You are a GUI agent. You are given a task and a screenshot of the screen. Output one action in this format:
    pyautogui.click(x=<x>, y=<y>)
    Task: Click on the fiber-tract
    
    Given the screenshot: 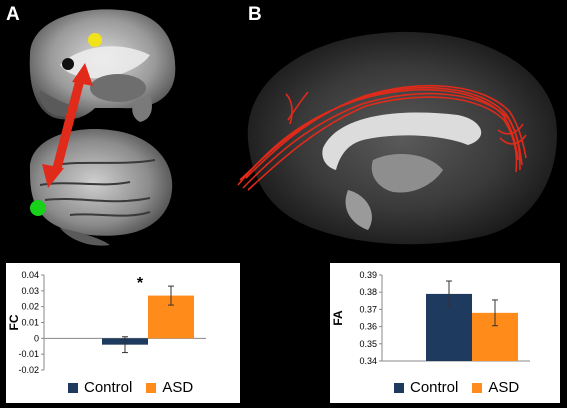 What is the action you would take?
    pyautogui.click(x=382, y=137)
    